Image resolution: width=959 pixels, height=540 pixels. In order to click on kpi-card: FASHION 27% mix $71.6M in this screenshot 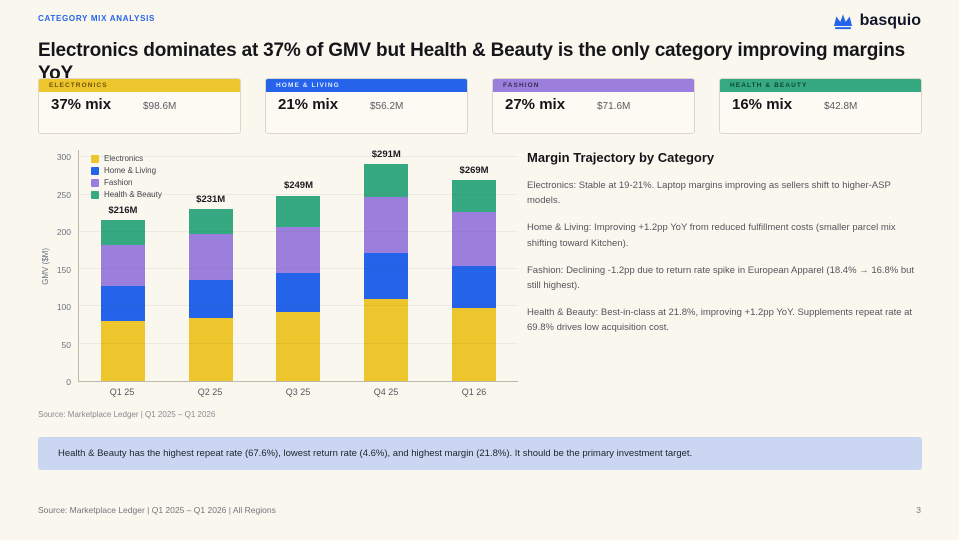, I will do `click(593, 106)`.